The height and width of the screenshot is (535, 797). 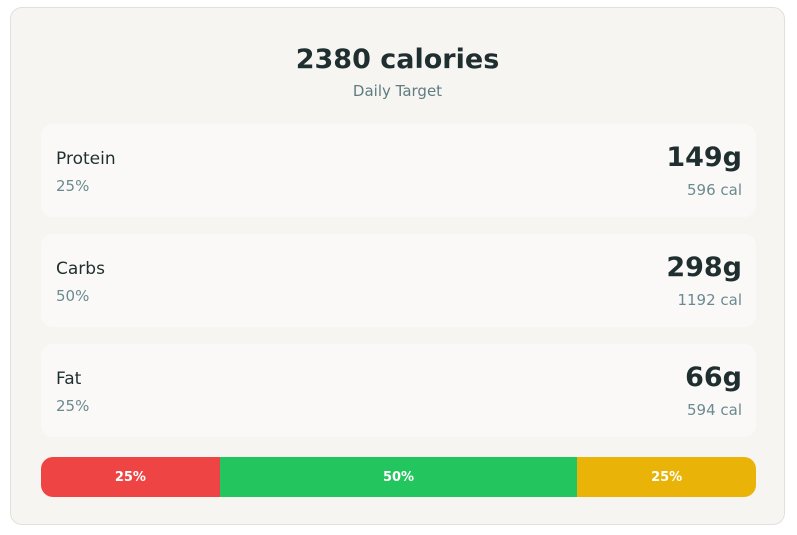 I want to click on macro-grams: 149g, so click(x=704, y=157).